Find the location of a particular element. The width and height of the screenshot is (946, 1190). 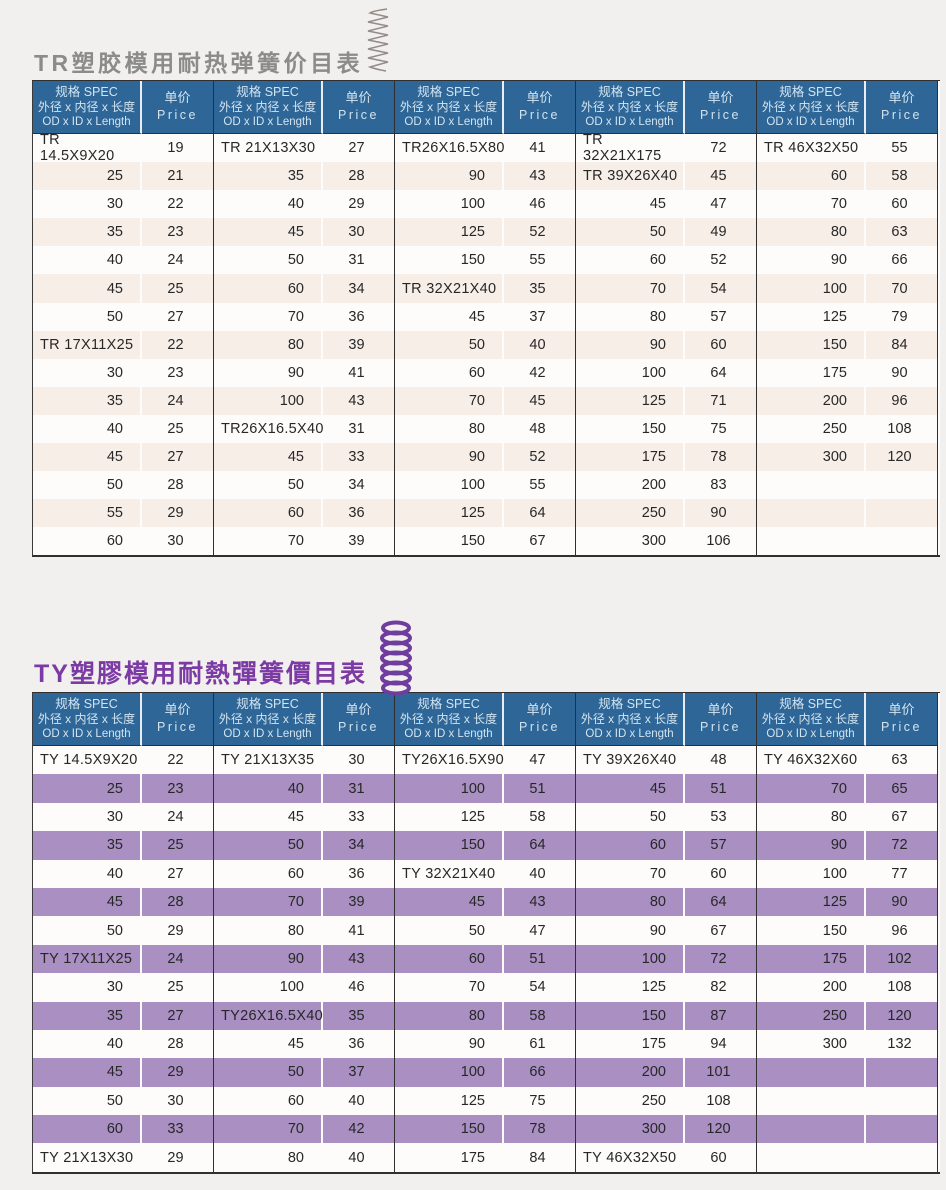

price-cell: 58 is located at coordinates (902, 176).